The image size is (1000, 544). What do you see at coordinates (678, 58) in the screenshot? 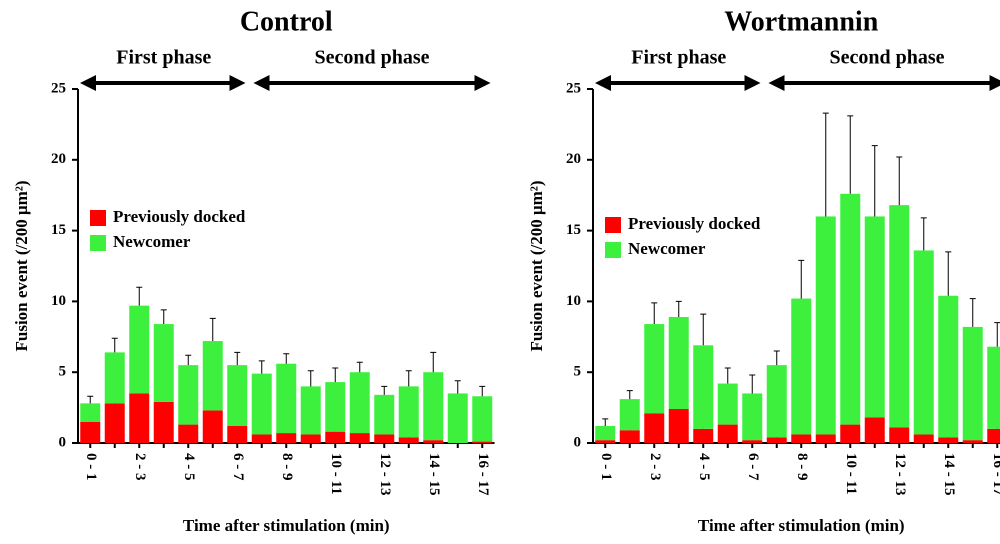
I see `phase-label: First phase` at bounding box center [678, 58].